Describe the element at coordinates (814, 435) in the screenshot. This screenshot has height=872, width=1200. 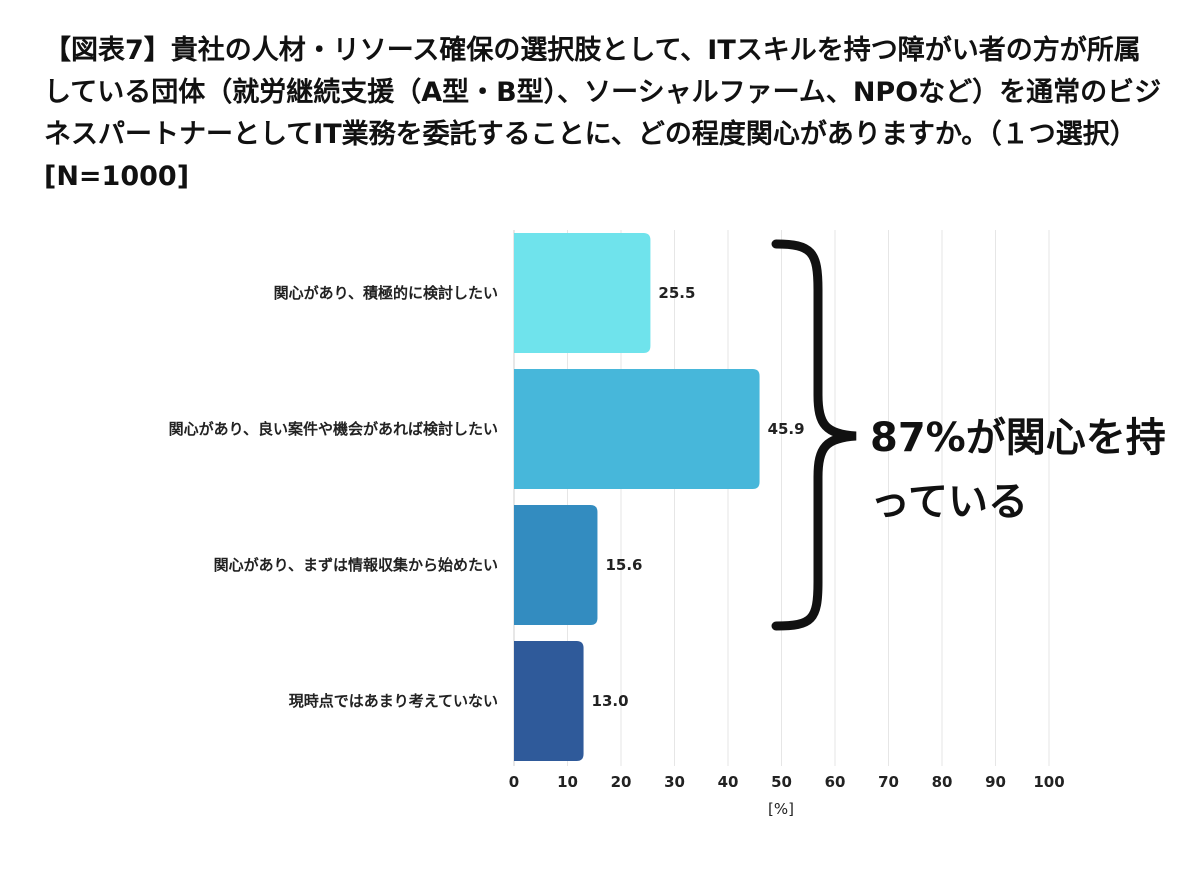
I see `curly-brace` at that location.